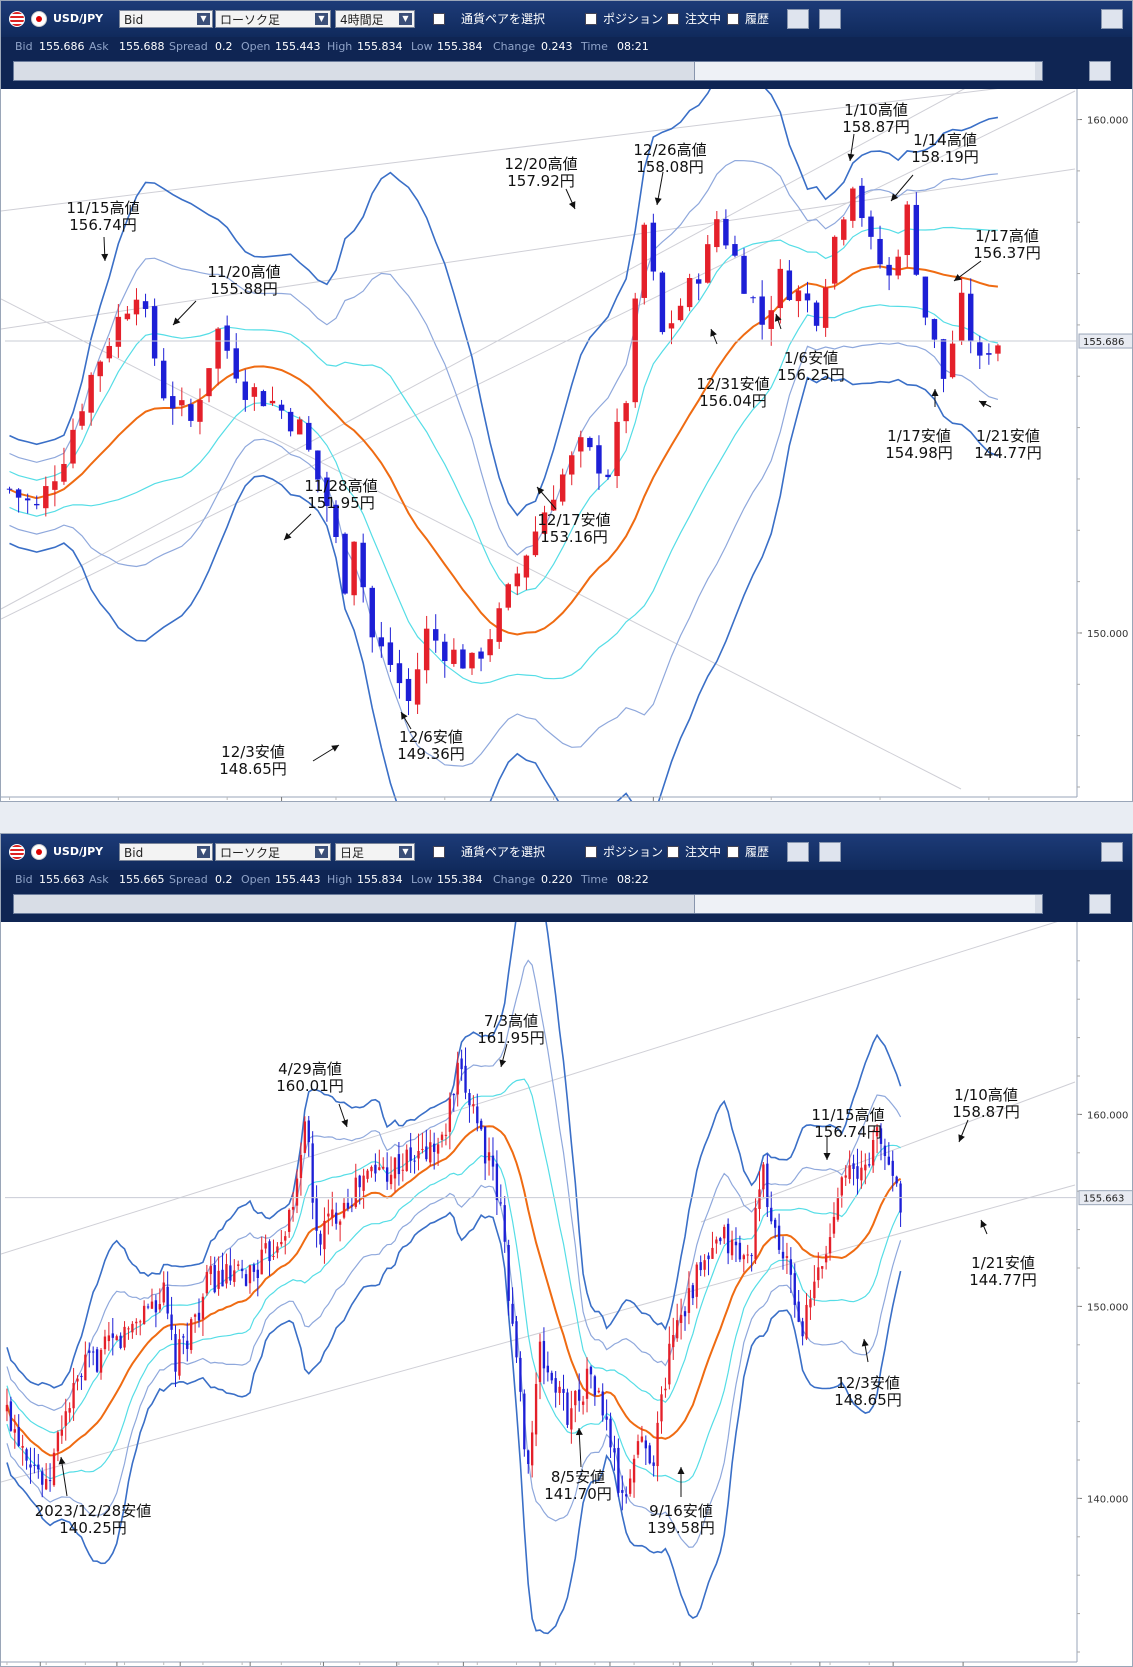  Describe the element at coordinates (511, 1021) in the screenshot. I see `annotation-date: 7/3高値` at that location.